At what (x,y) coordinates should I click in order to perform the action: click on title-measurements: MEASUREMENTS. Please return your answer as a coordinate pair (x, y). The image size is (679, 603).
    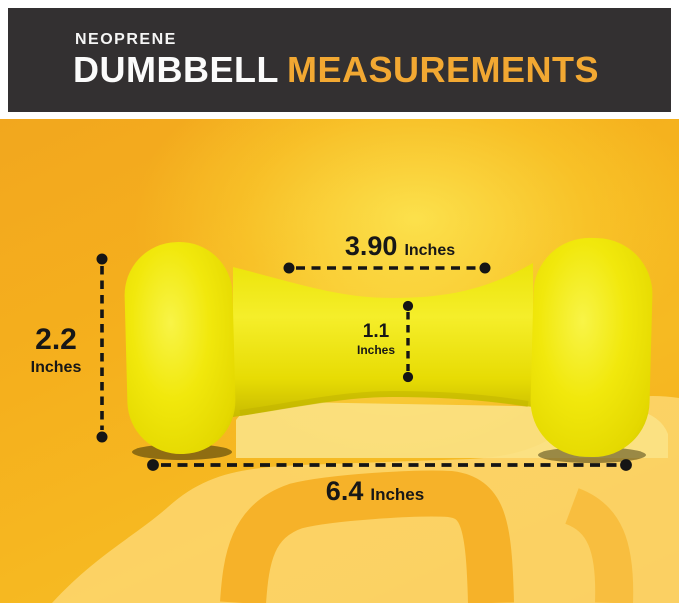
    Looking at the image, I should click on (443, 70).